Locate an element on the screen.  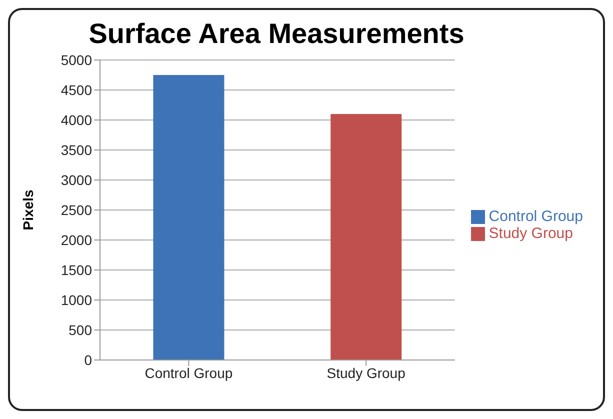
y-tick-label: 2500 is located at coordinates (76, 210).